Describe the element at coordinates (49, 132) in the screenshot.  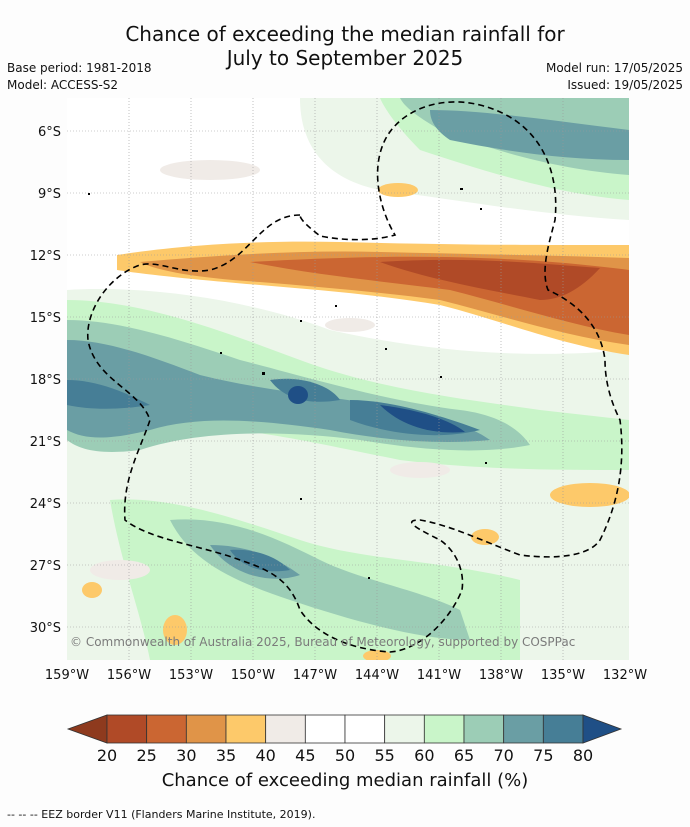
I see `lat-label: 6°S` at that location.